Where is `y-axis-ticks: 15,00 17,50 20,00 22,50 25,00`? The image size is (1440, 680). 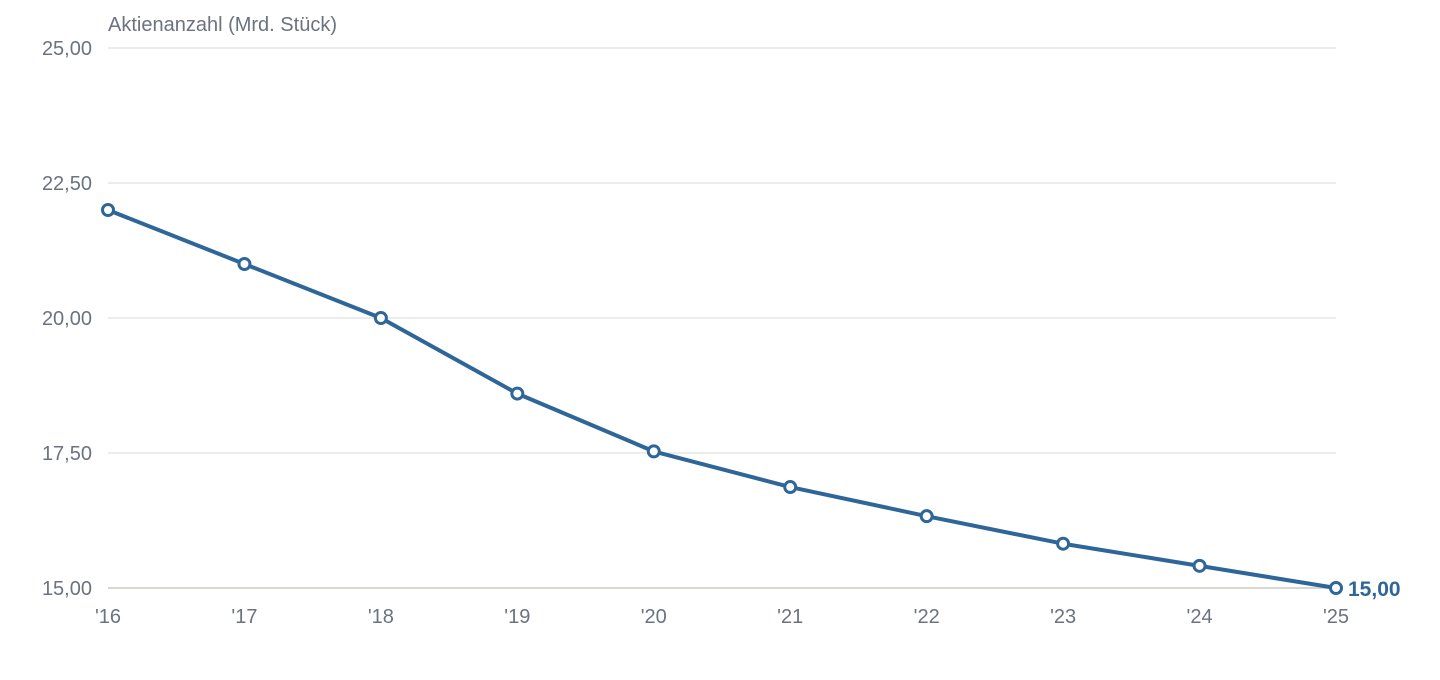 y-axis-ticks: 15,00 17,50 20,00 22,50 25,00 is located at coordinates (67, 319).